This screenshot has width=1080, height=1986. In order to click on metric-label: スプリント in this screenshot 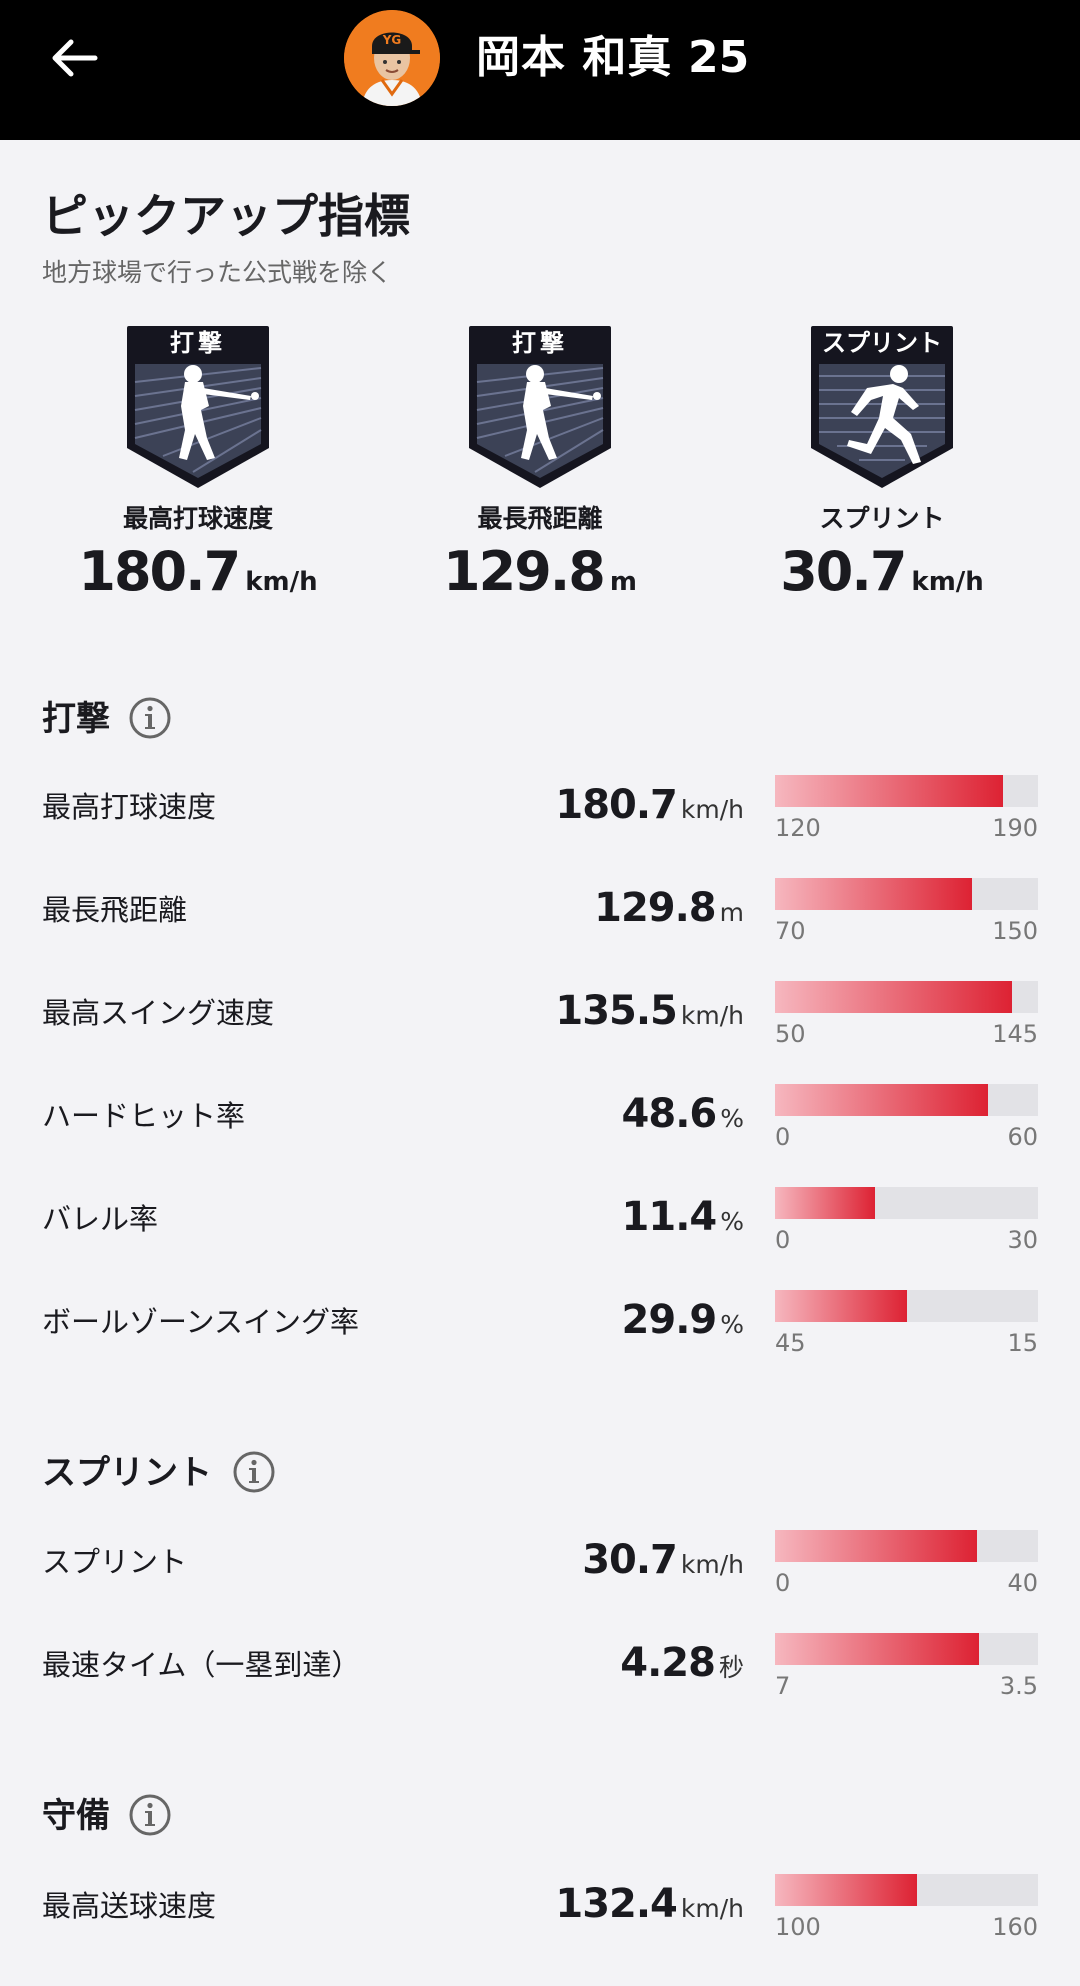, I will do `click(115, 1562)`.